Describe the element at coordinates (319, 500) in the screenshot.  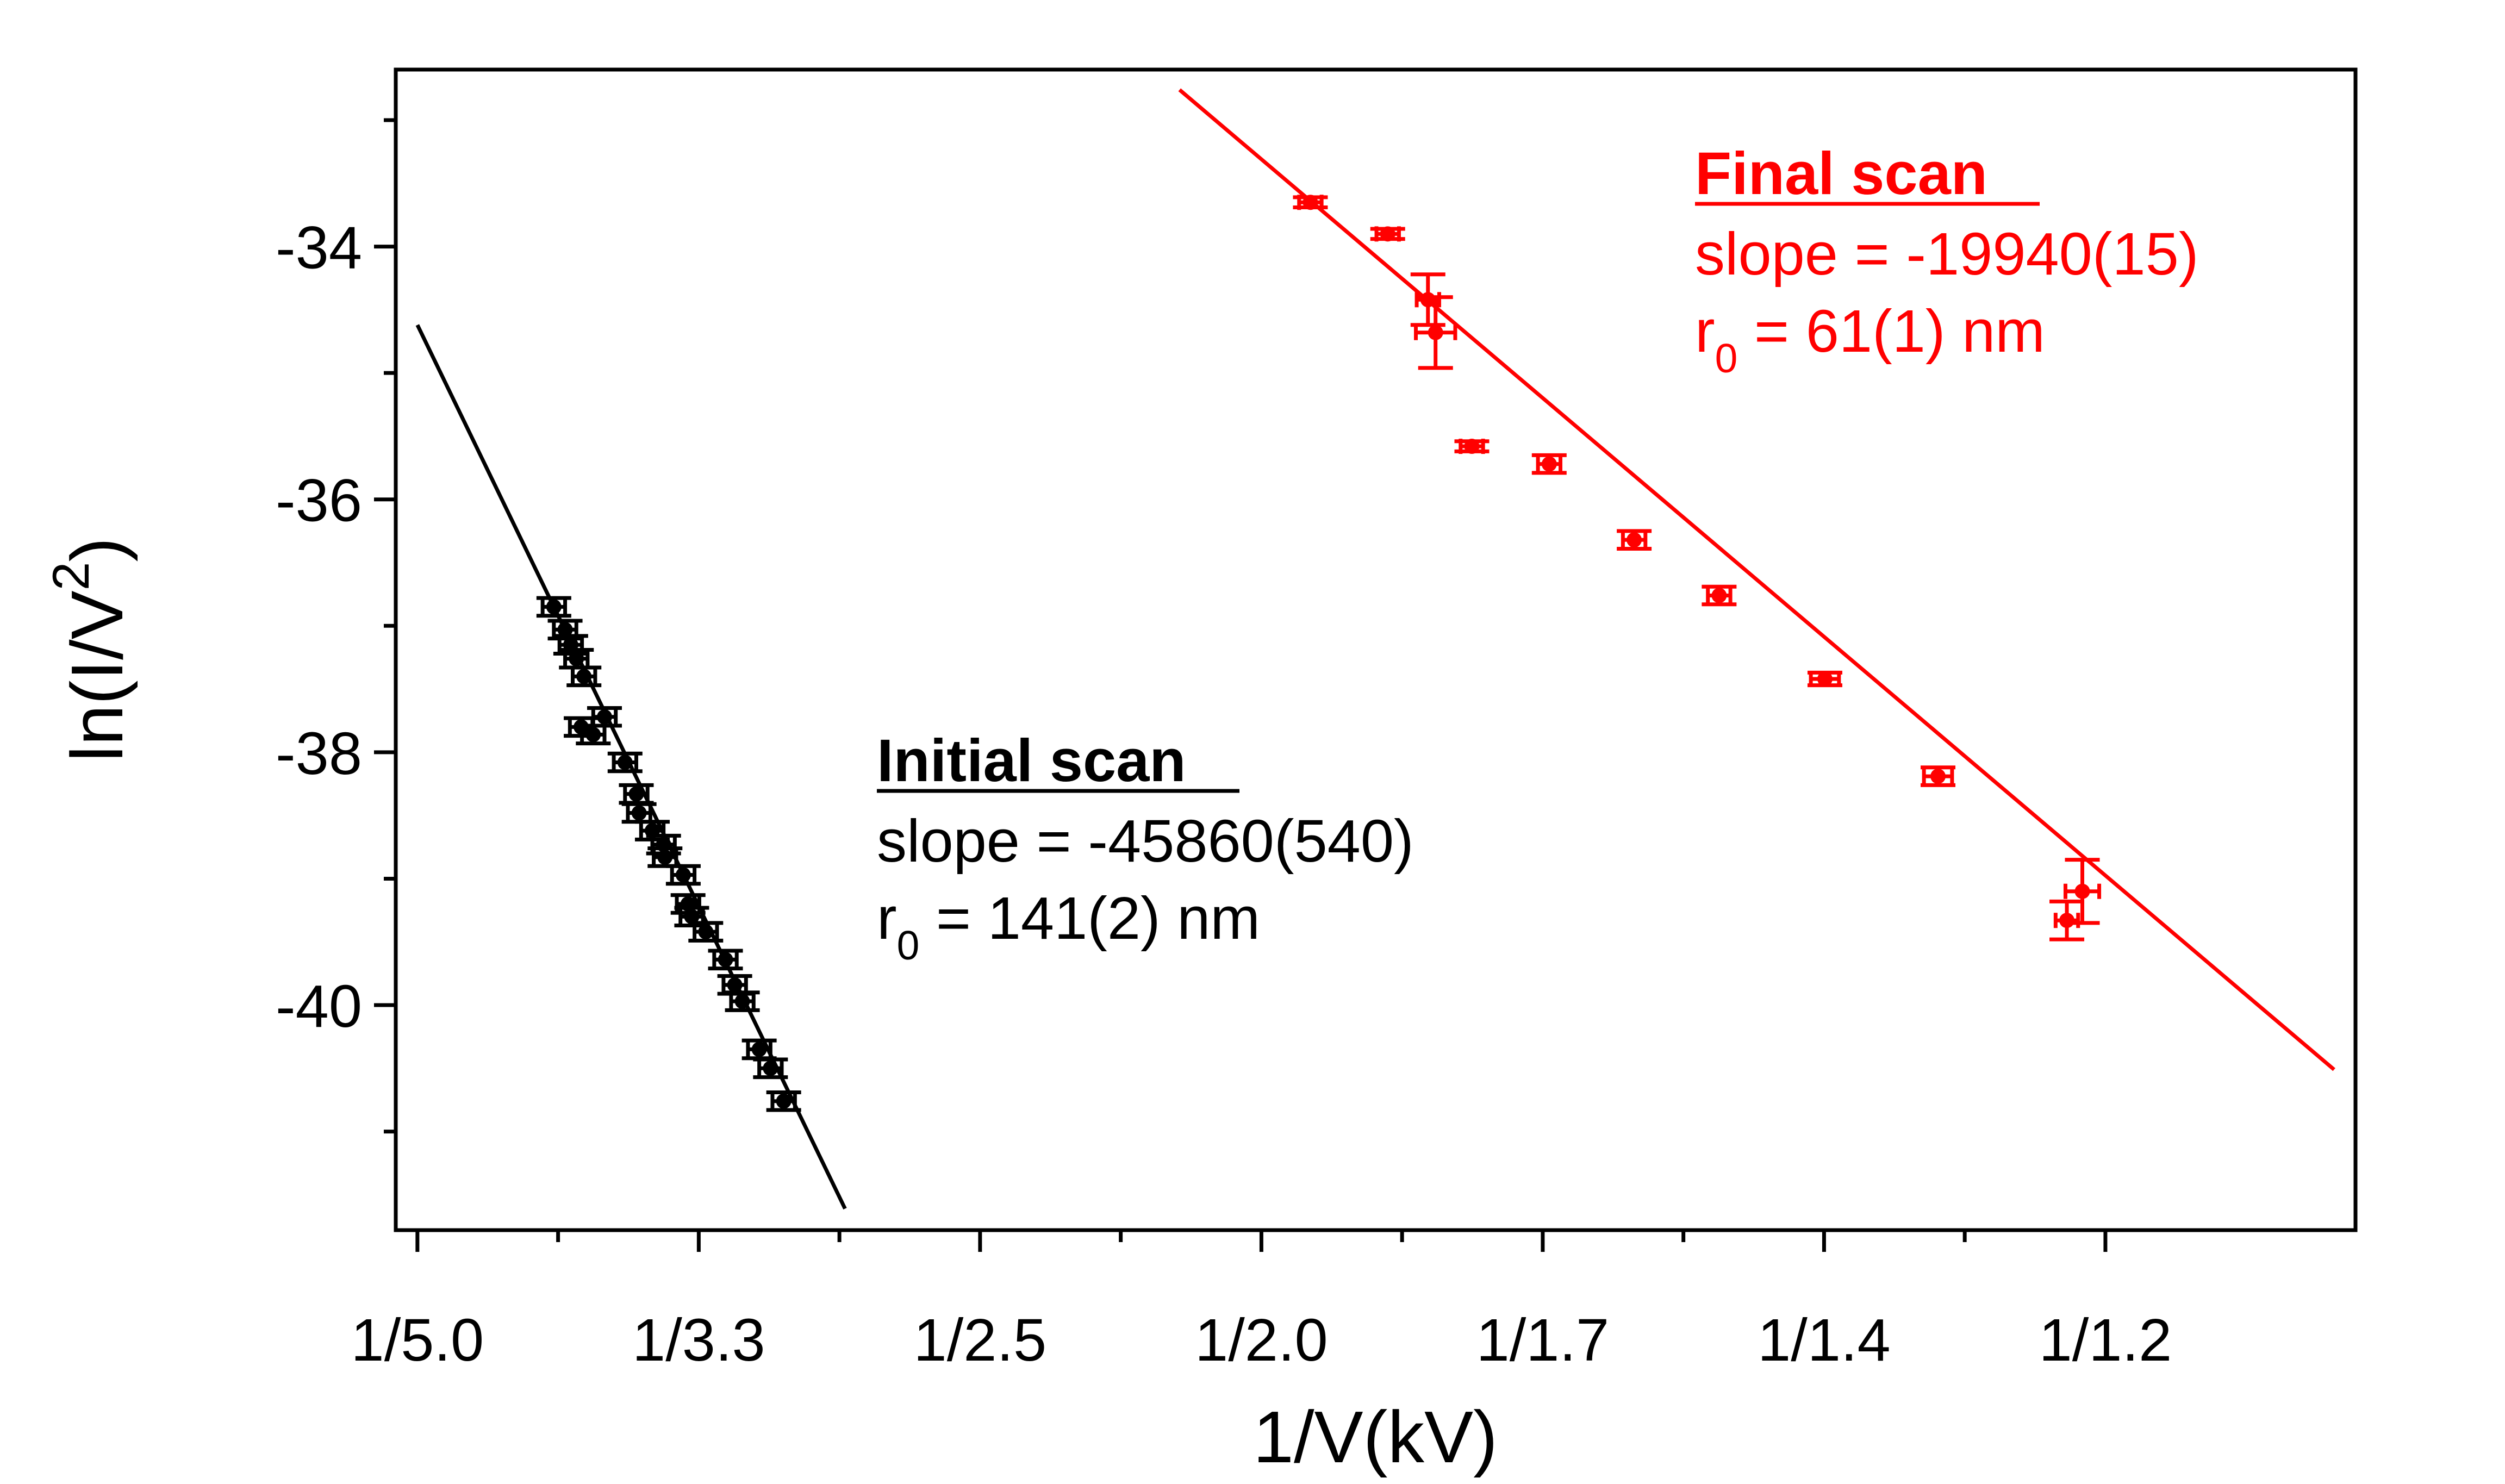
I see `y-tick-label: -36` at that location.